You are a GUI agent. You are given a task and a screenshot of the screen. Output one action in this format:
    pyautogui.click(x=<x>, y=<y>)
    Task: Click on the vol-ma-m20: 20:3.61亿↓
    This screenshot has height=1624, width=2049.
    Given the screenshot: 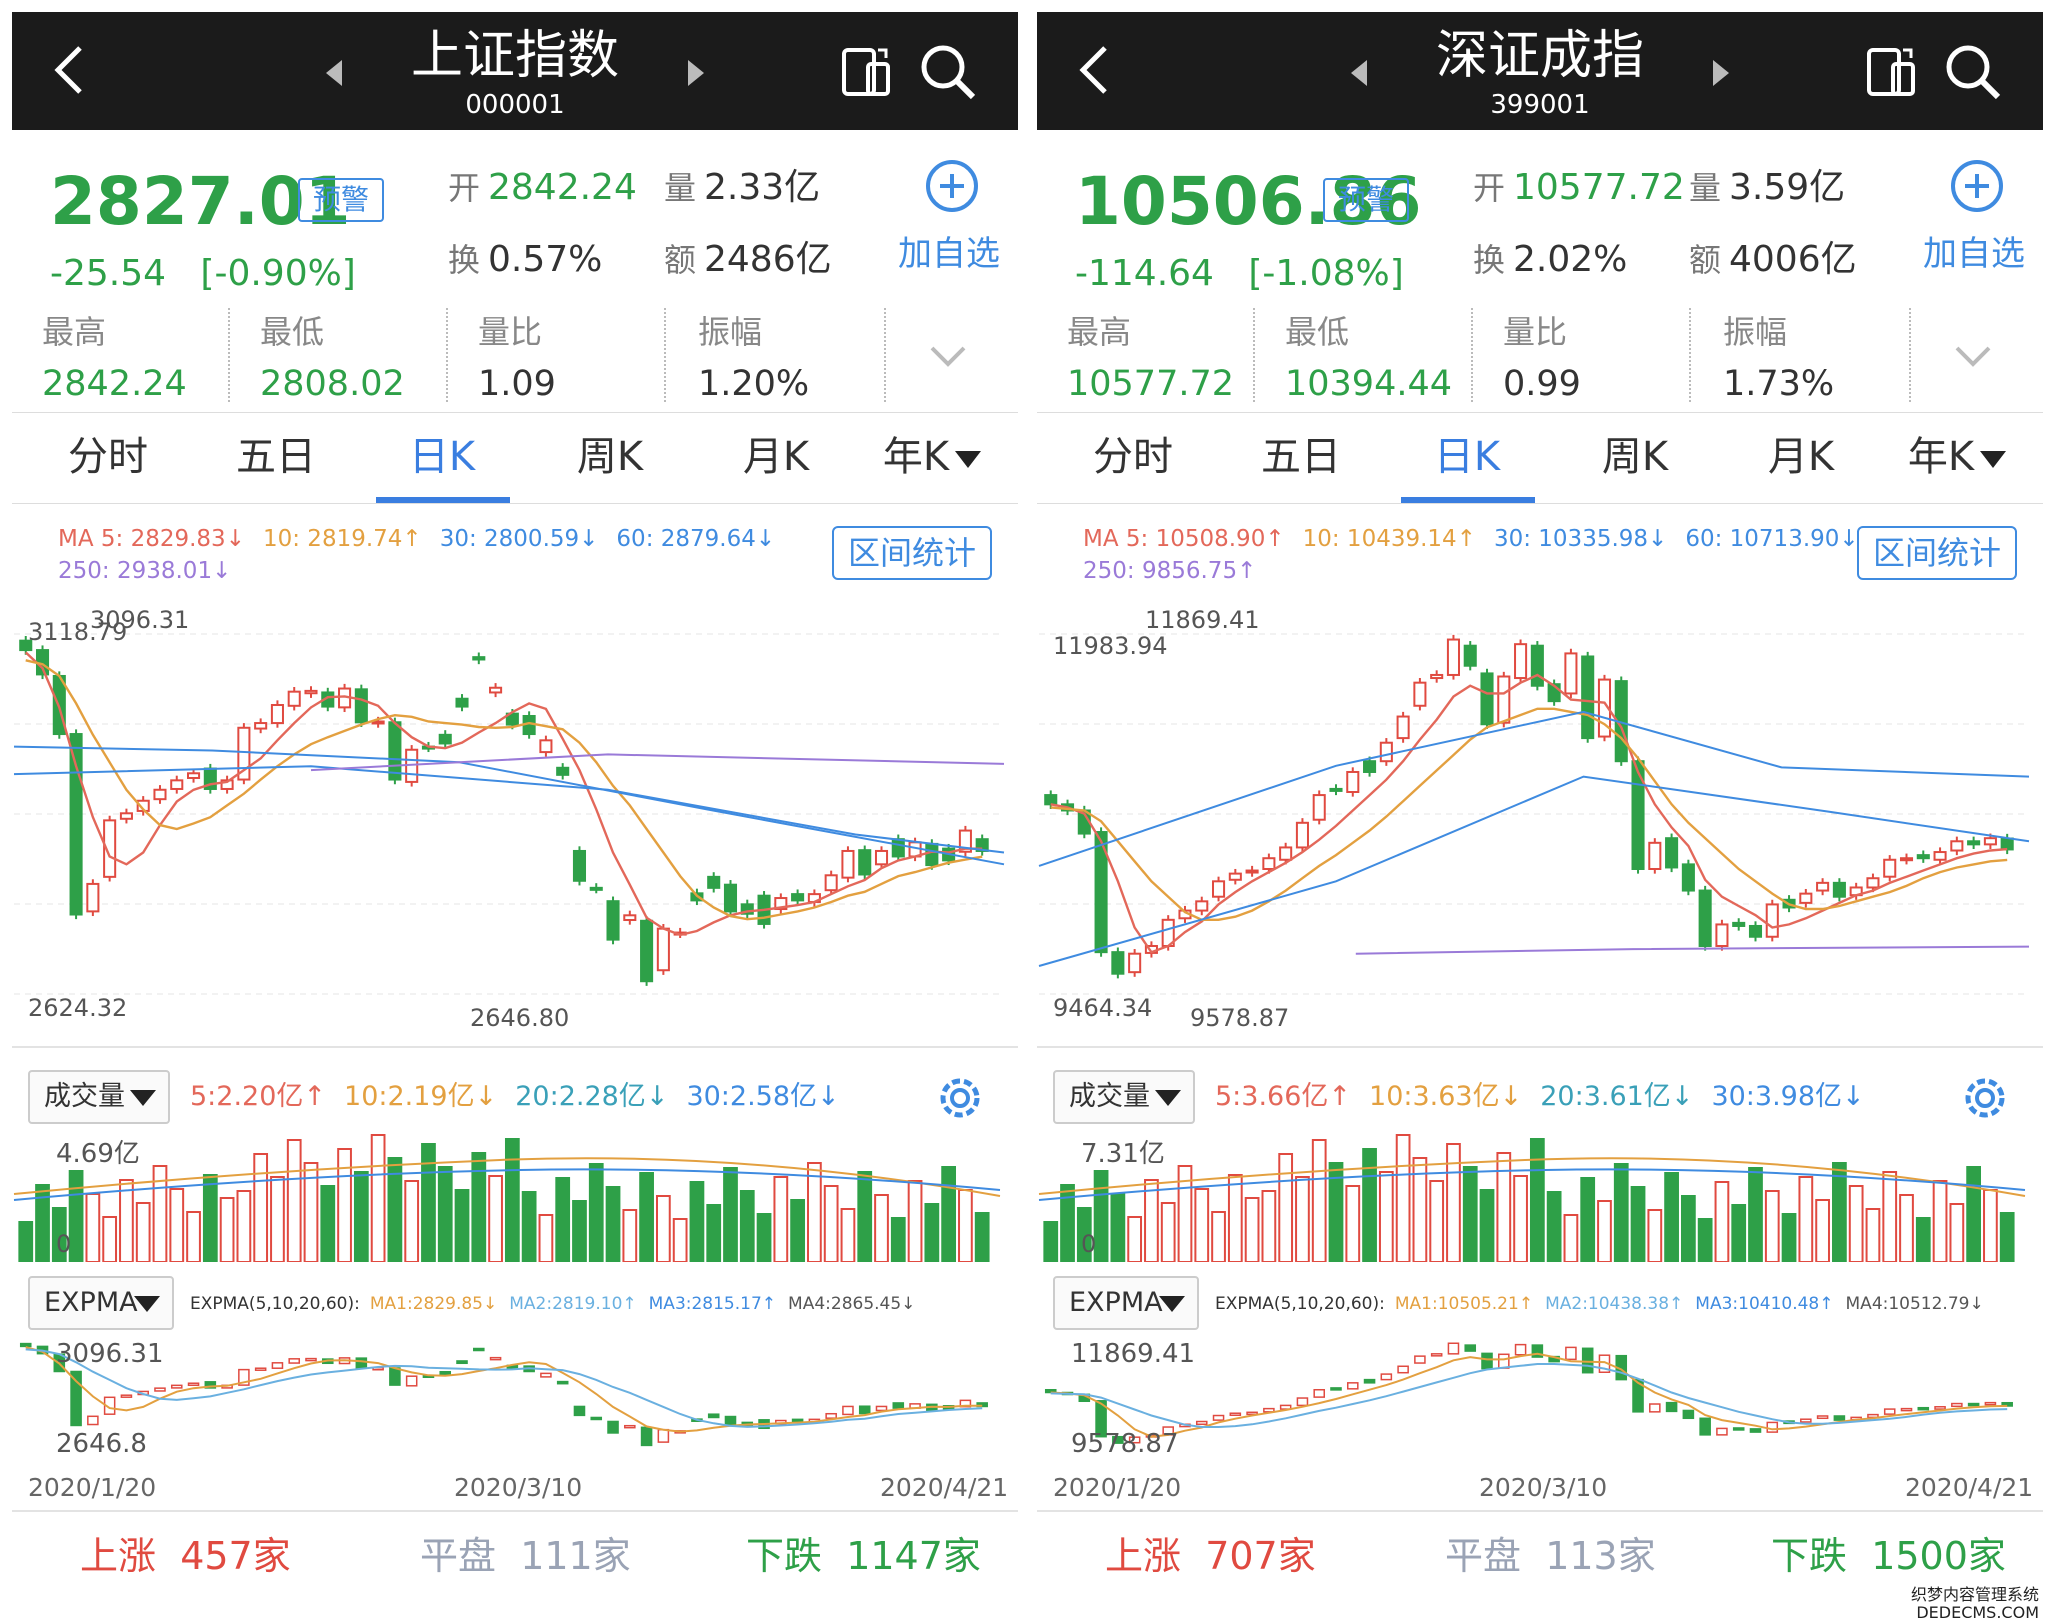 What is the action you would take?
    pyautogui.click(x=1617, y=1096)
    